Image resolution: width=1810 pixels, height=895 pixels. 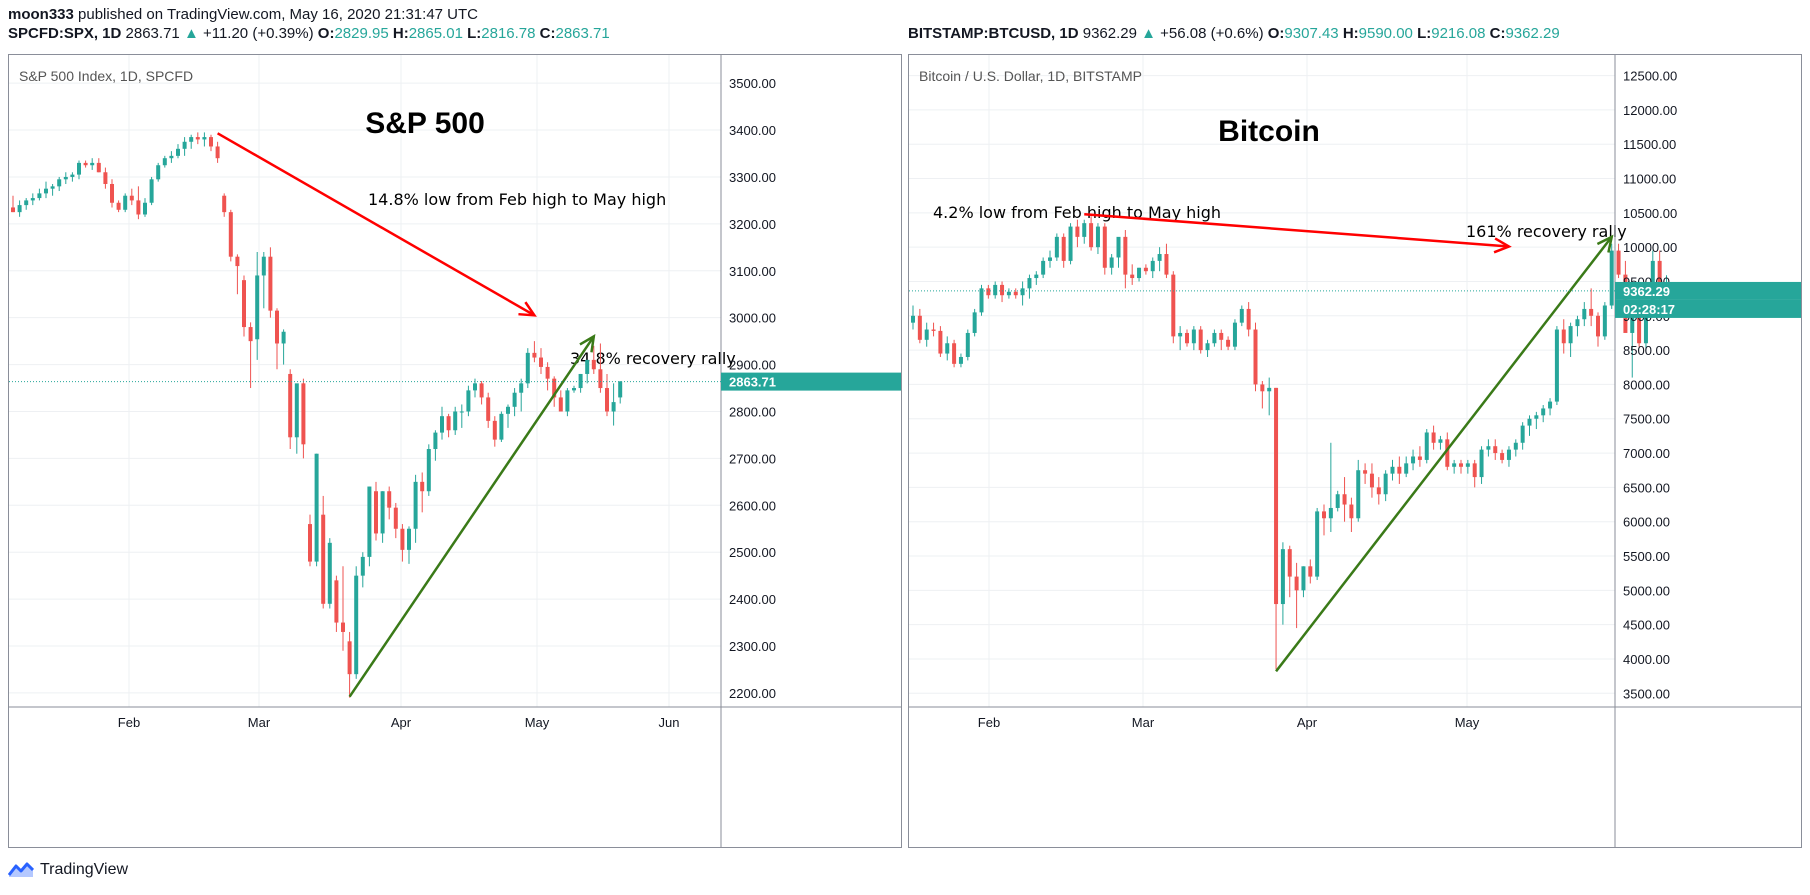 What do you see at coordinates (1467, 722) in the screenshot?
I see `x-tick-label: May` at bounding box center [1467, 722].